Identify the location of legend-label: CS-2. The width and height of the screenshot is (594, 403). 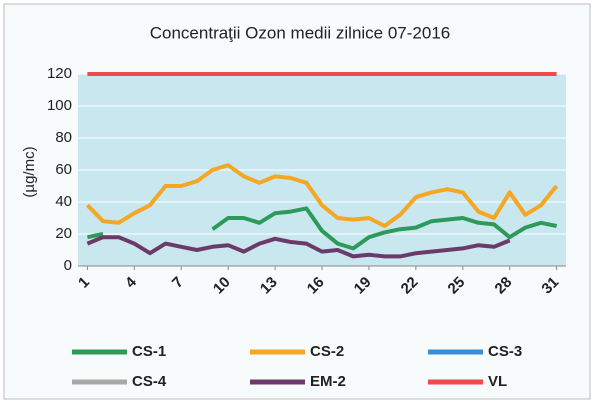
(327, 351).